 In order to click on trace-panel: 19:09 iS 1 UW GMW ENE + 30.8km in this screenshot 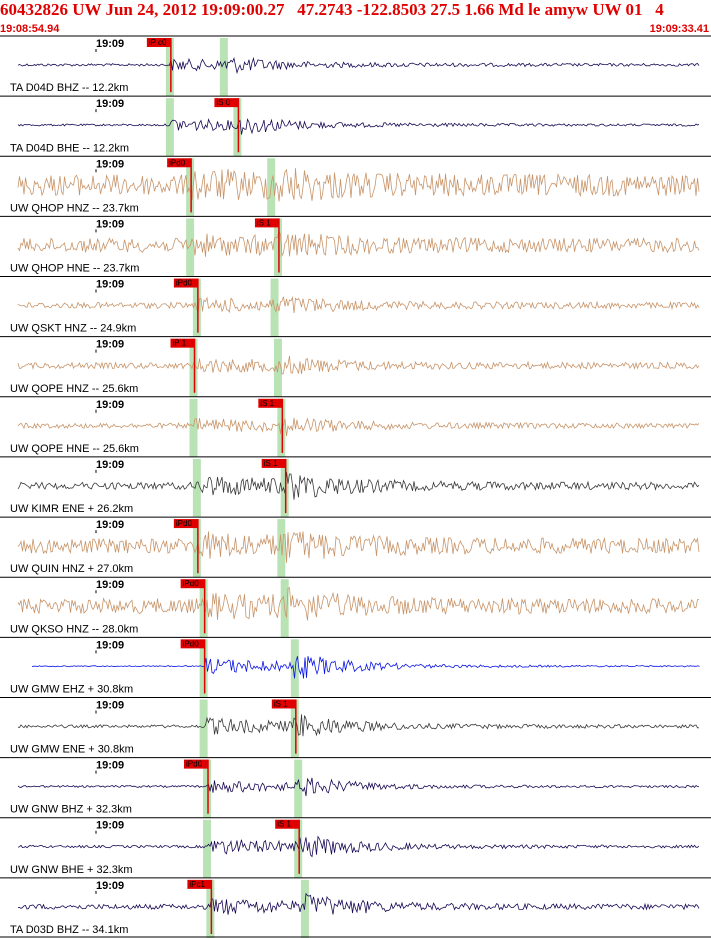, I will do `click(355, 726)`.